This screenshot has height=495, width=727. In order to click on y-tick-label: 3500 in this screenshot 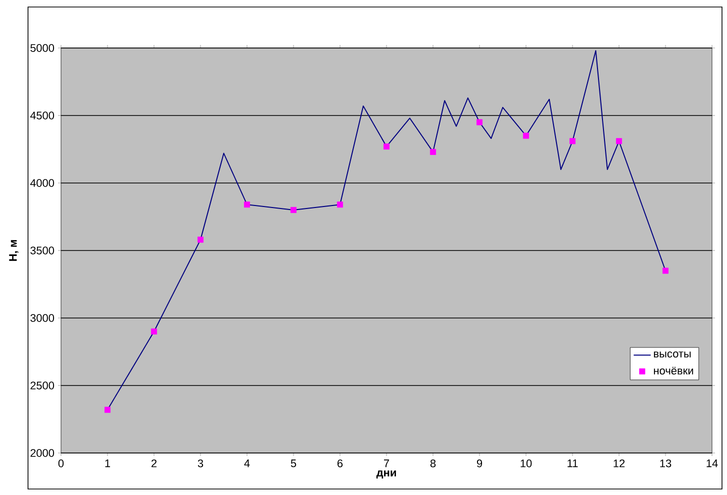, I will do `click(42, 250)`.